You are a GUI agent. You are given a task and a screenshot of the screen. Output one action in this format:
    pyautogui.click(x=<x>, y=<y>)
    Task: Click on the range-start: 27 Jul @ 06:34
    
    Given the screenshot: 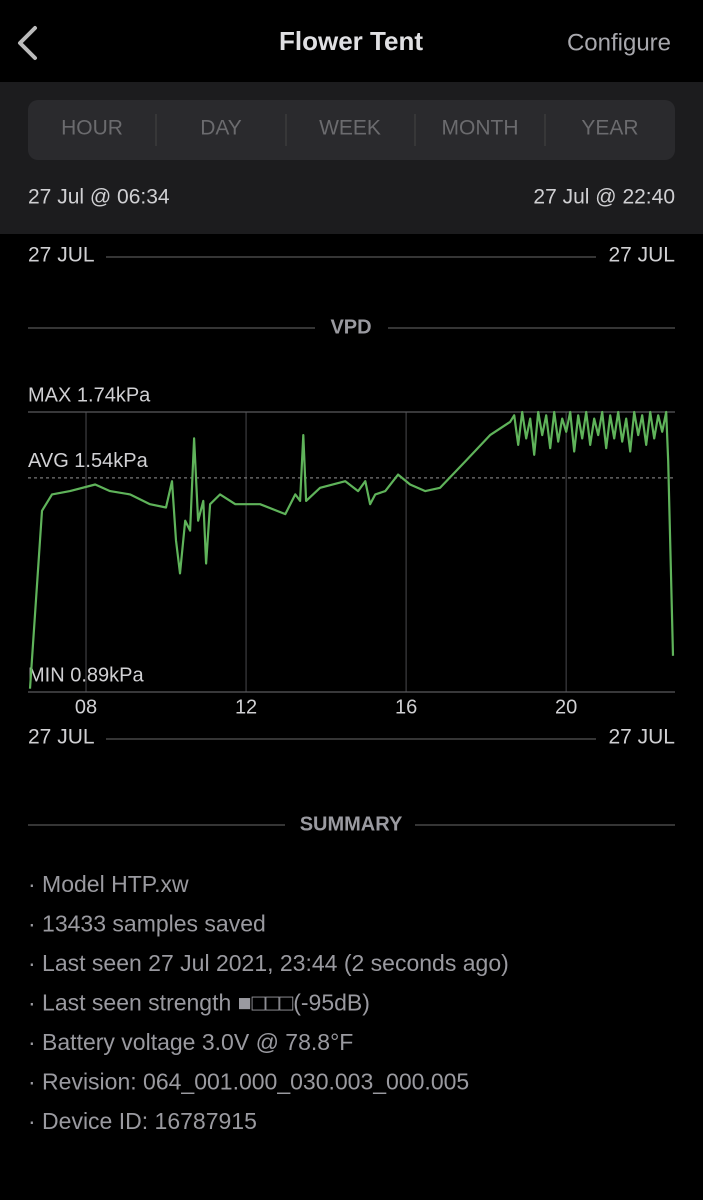 What is the action you would take?
    pyautogui.click(x=99, y=197)
    